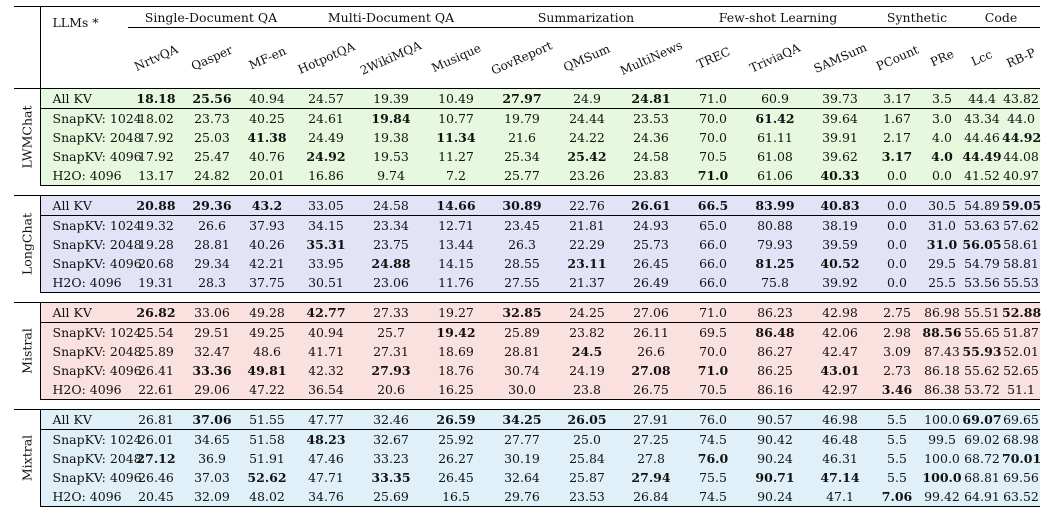 The width and height of the screenshot is (1050, 531). I want to click on score-cell: 39.64, so click(840, 118).